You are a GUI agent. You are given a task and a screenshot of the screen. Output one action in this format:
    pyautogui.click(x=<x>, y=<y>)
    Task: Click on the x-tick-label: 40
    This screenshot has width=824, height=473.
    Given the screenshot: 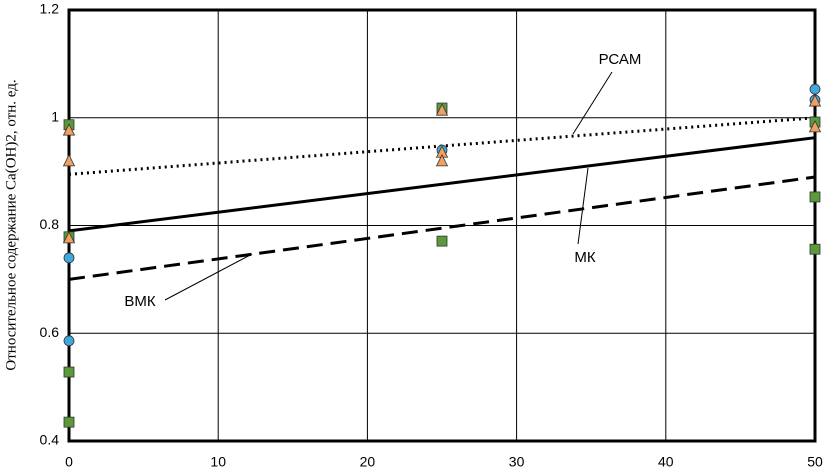 What is the action you would take?
    pyautogui.click(x=666, y=462)
    